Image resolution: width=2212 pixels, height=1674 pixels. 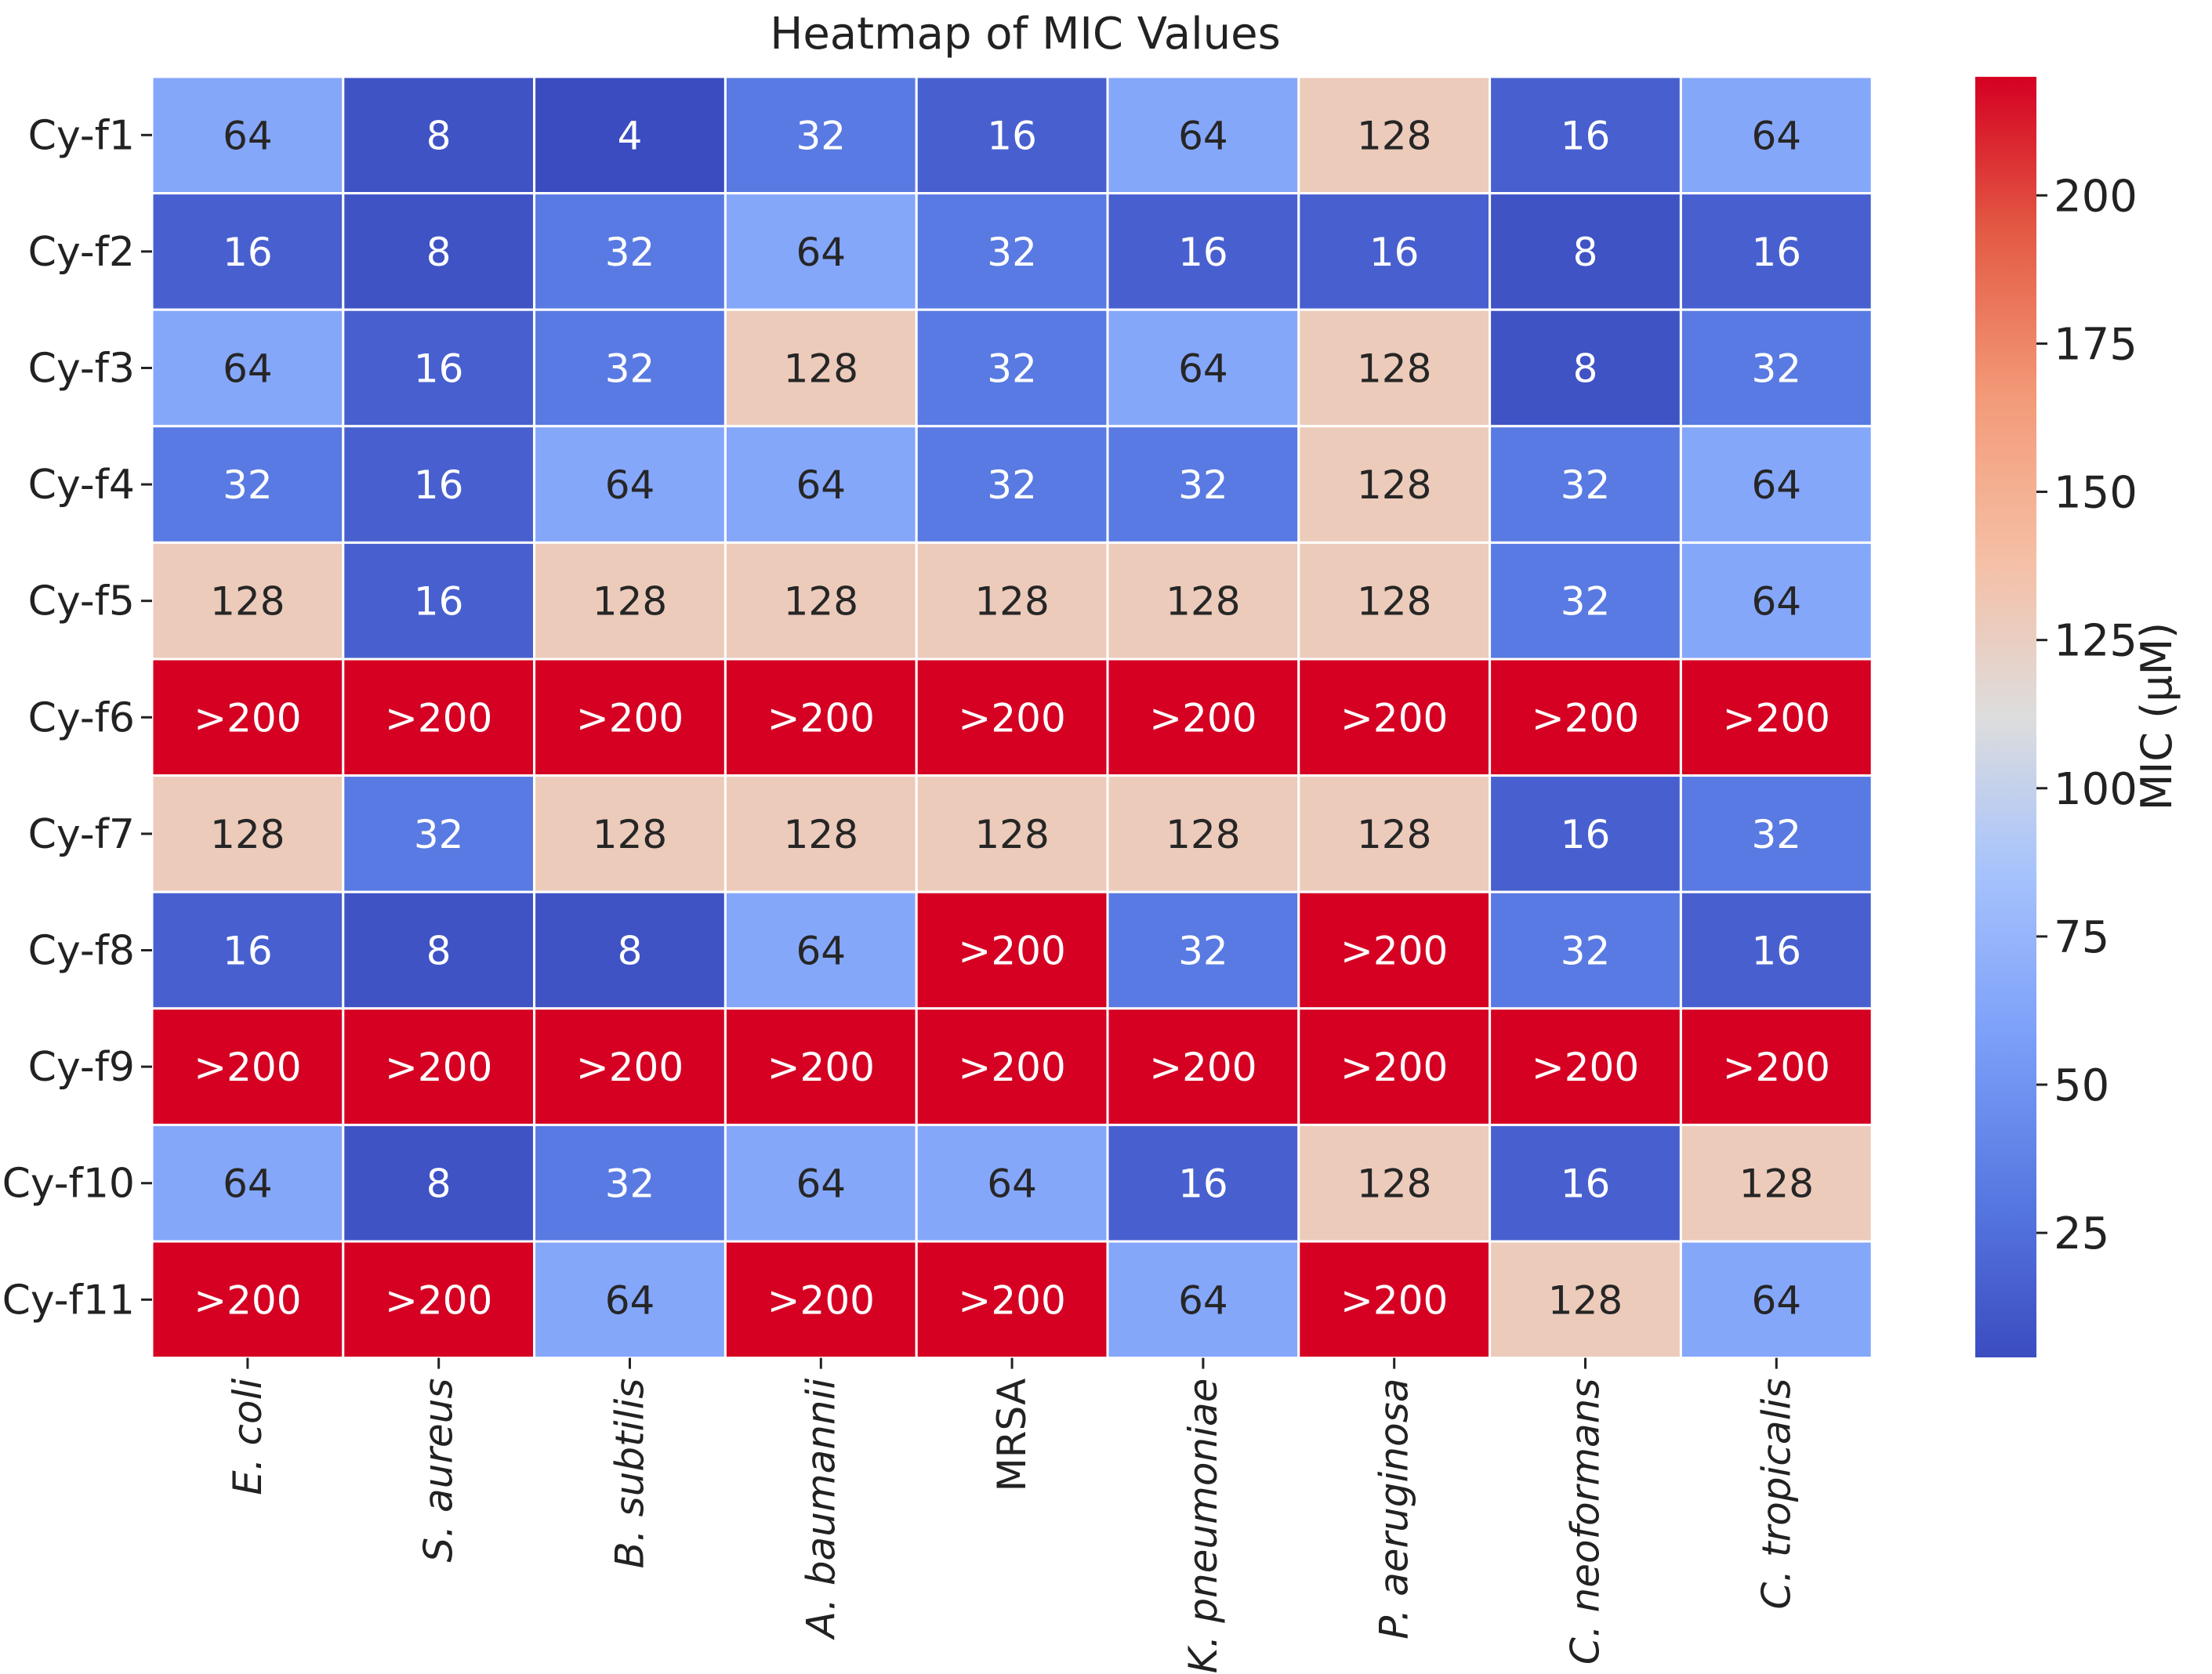 What do you see at coordinates (1025, 34) in the screenshot?
I see `chart-title: Heatmap of MIC Values` at bounding box center [1025, 34].